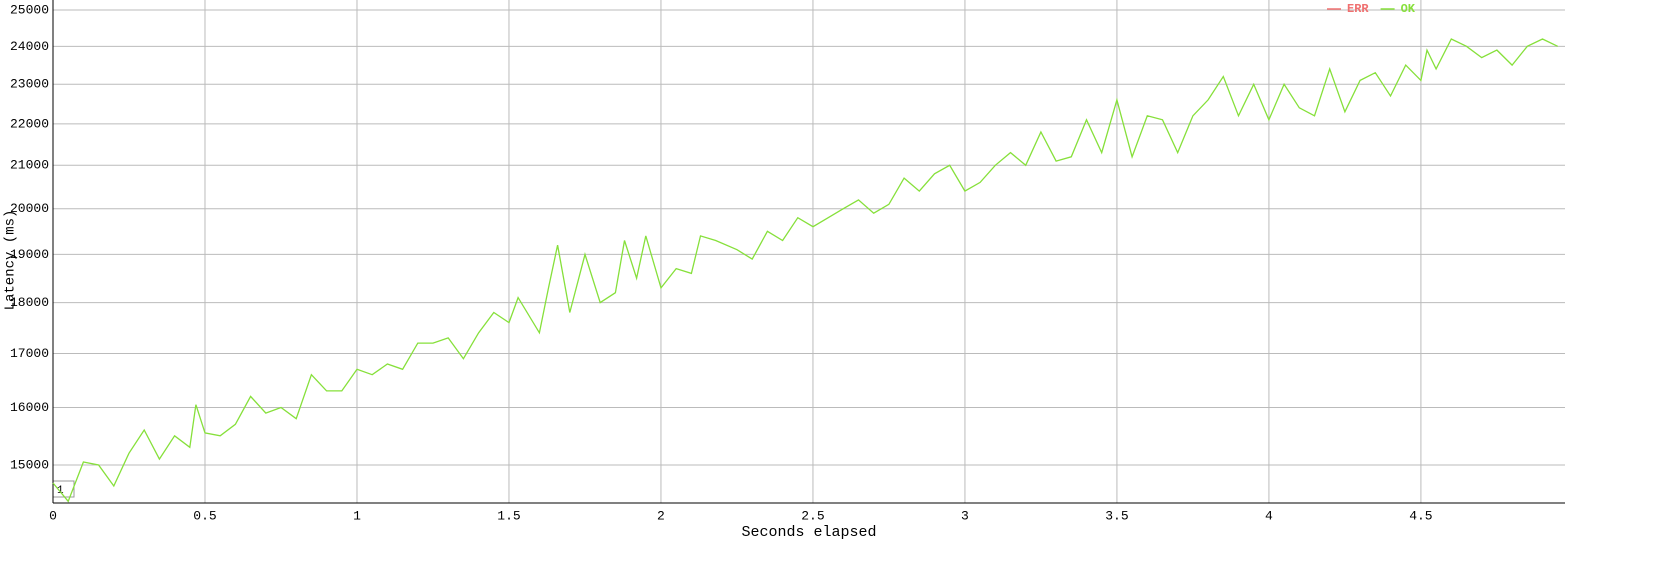 The image size is (1663, 573). Describe the element at coordinates (29, 302) in the screenshot. I see `y-tick-label: 18000` at that location.